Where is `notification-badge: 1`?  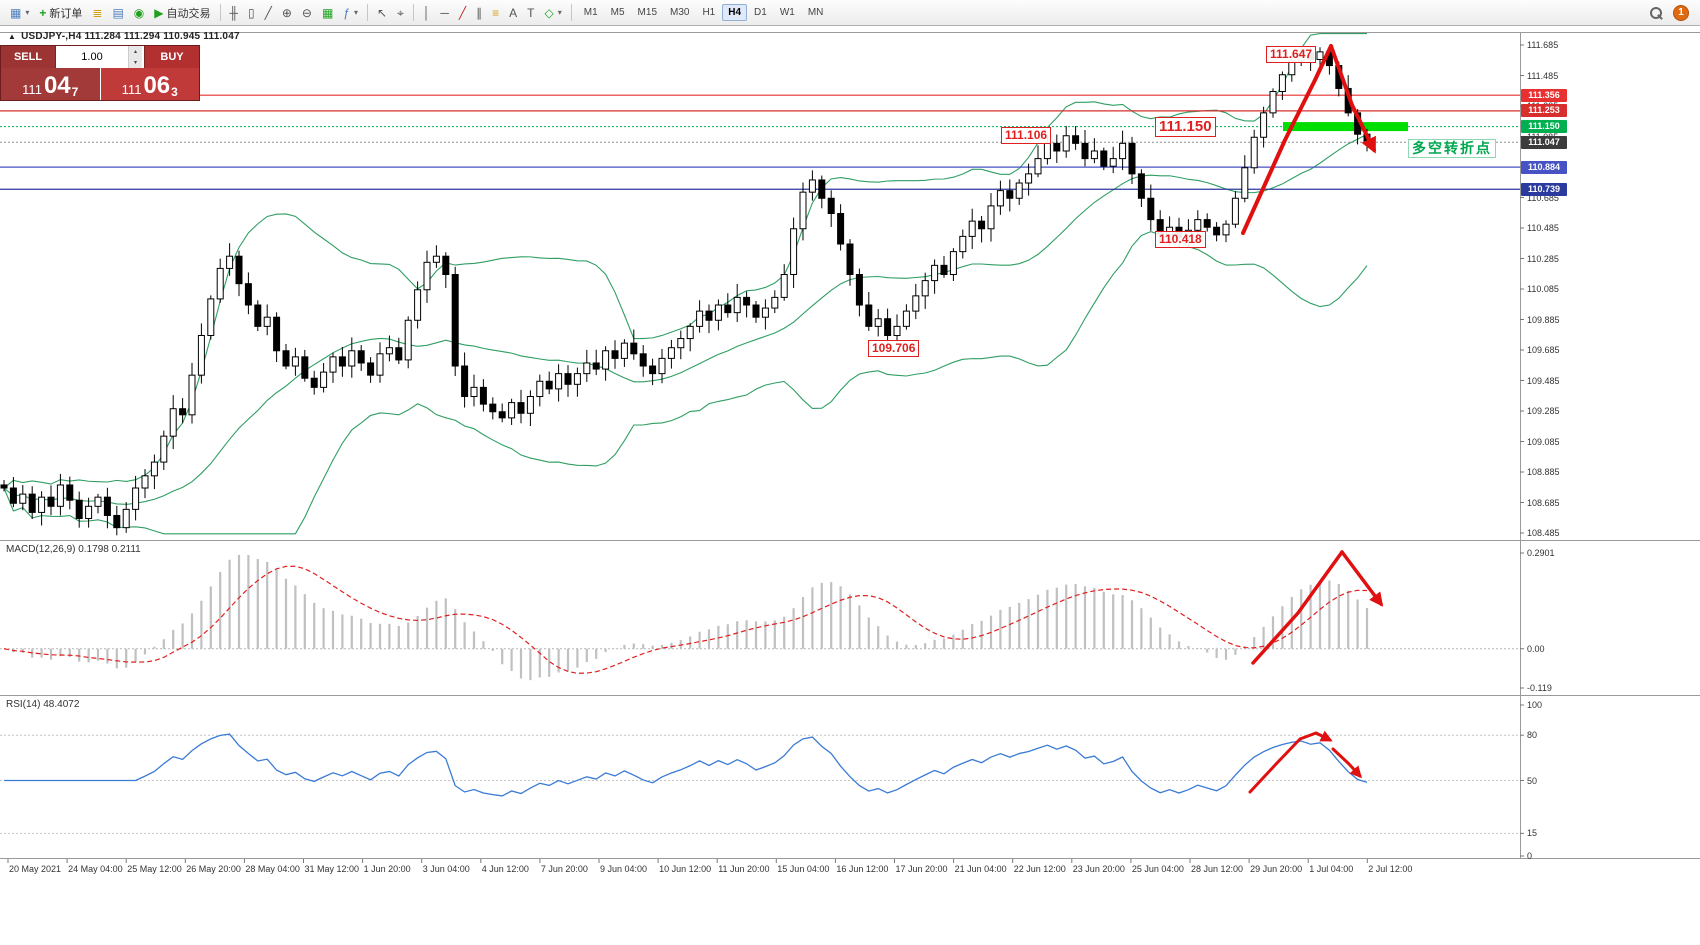
notification-badge: 1 is located at coordinates (1681, 12).